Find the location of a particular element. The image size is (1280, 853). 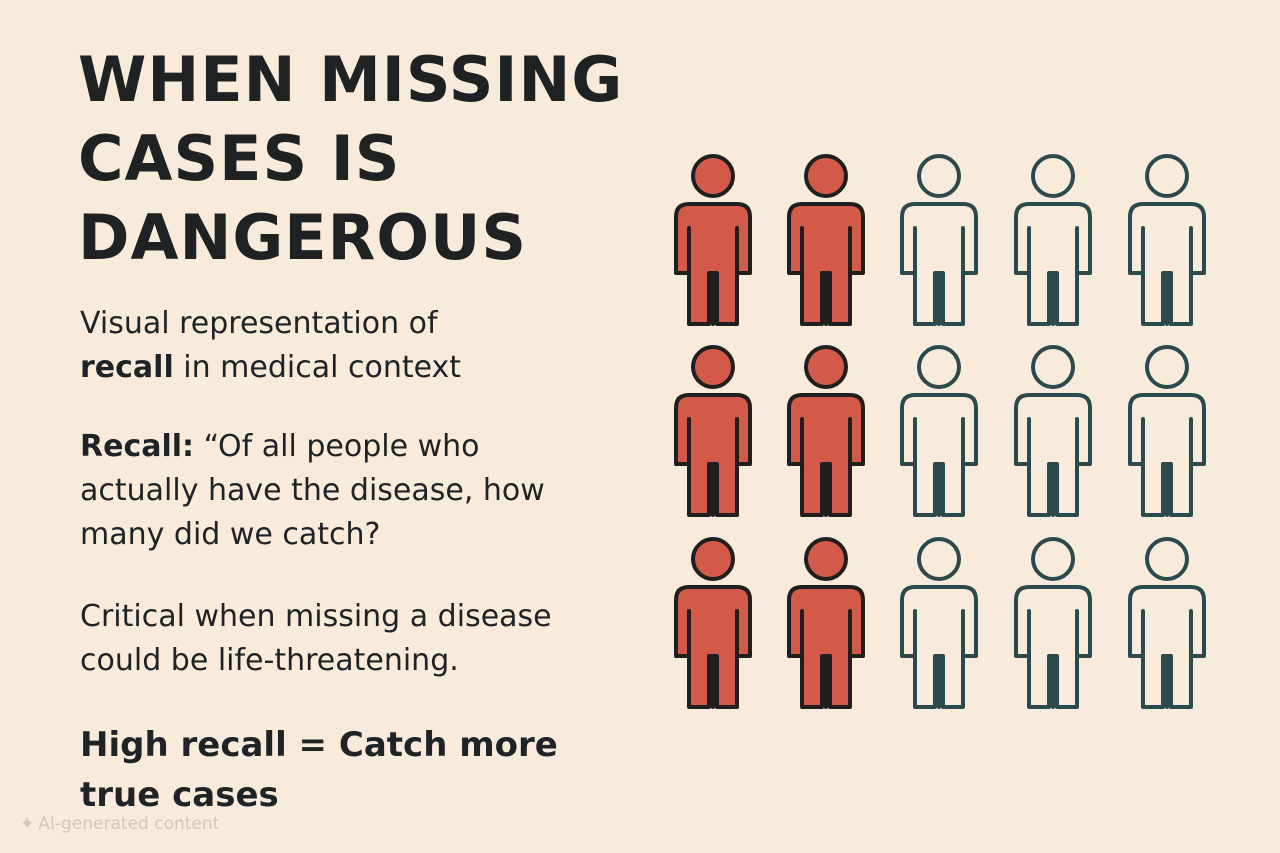

watermark-text: AI-generated content is located at coordinates (129, 824).